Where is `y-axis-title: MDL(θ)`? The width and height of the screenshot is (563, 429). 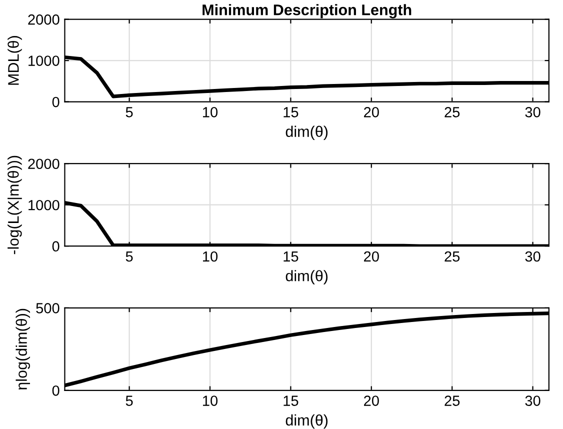 y-axis-title: MDL(θ) is located at coordinates (15, 60).